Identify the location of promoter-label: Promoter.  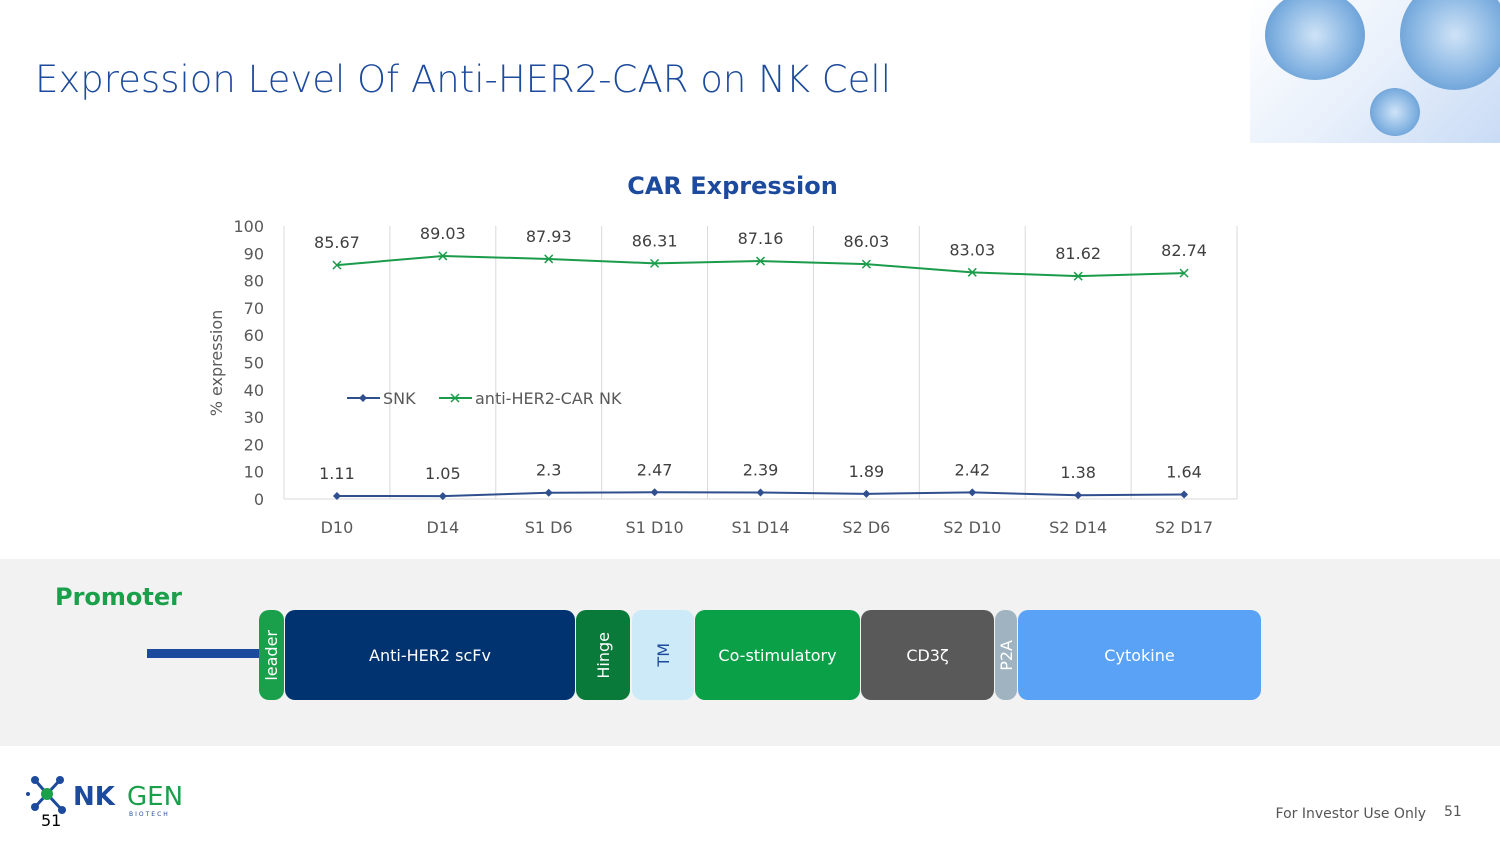
(118, 597).